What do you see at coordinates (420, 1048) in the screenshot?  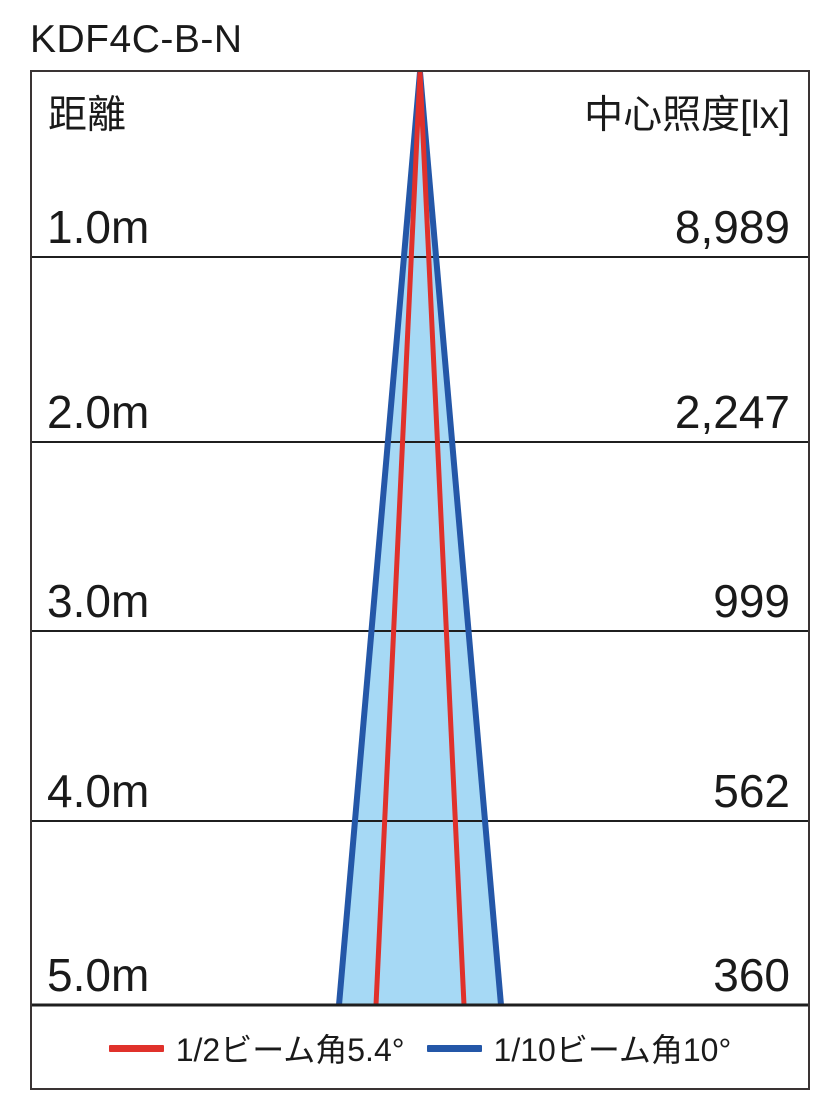 I see `legend: 1/2ビーム角5.4° 1/10ビーム角10°` at bounding box center [420, 1048].